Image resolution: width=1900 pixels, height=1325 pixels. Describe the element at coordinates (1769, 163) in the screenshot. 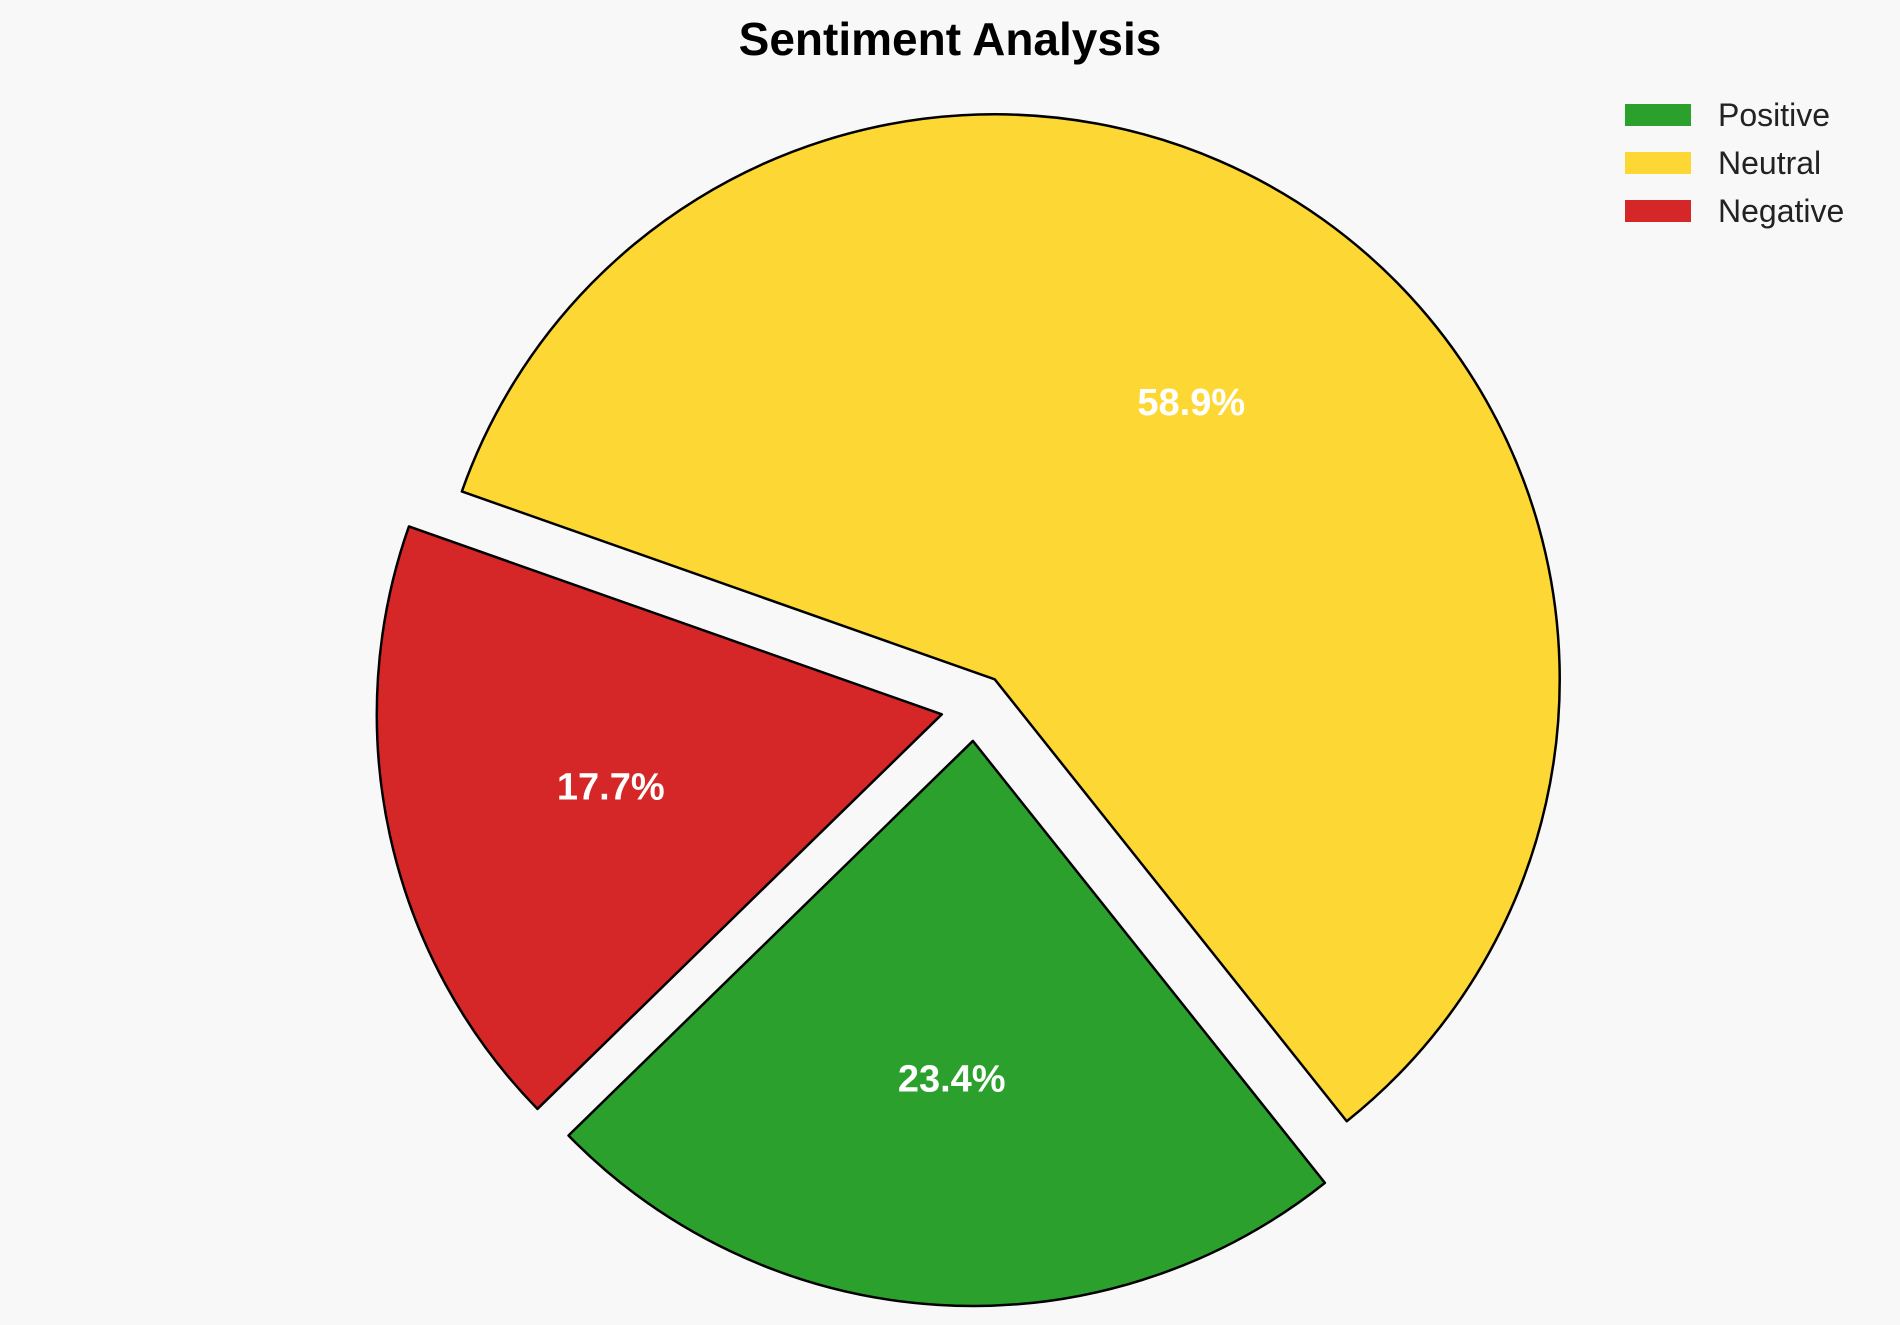

I see `legend-label-neutral: Neutral` at that location.